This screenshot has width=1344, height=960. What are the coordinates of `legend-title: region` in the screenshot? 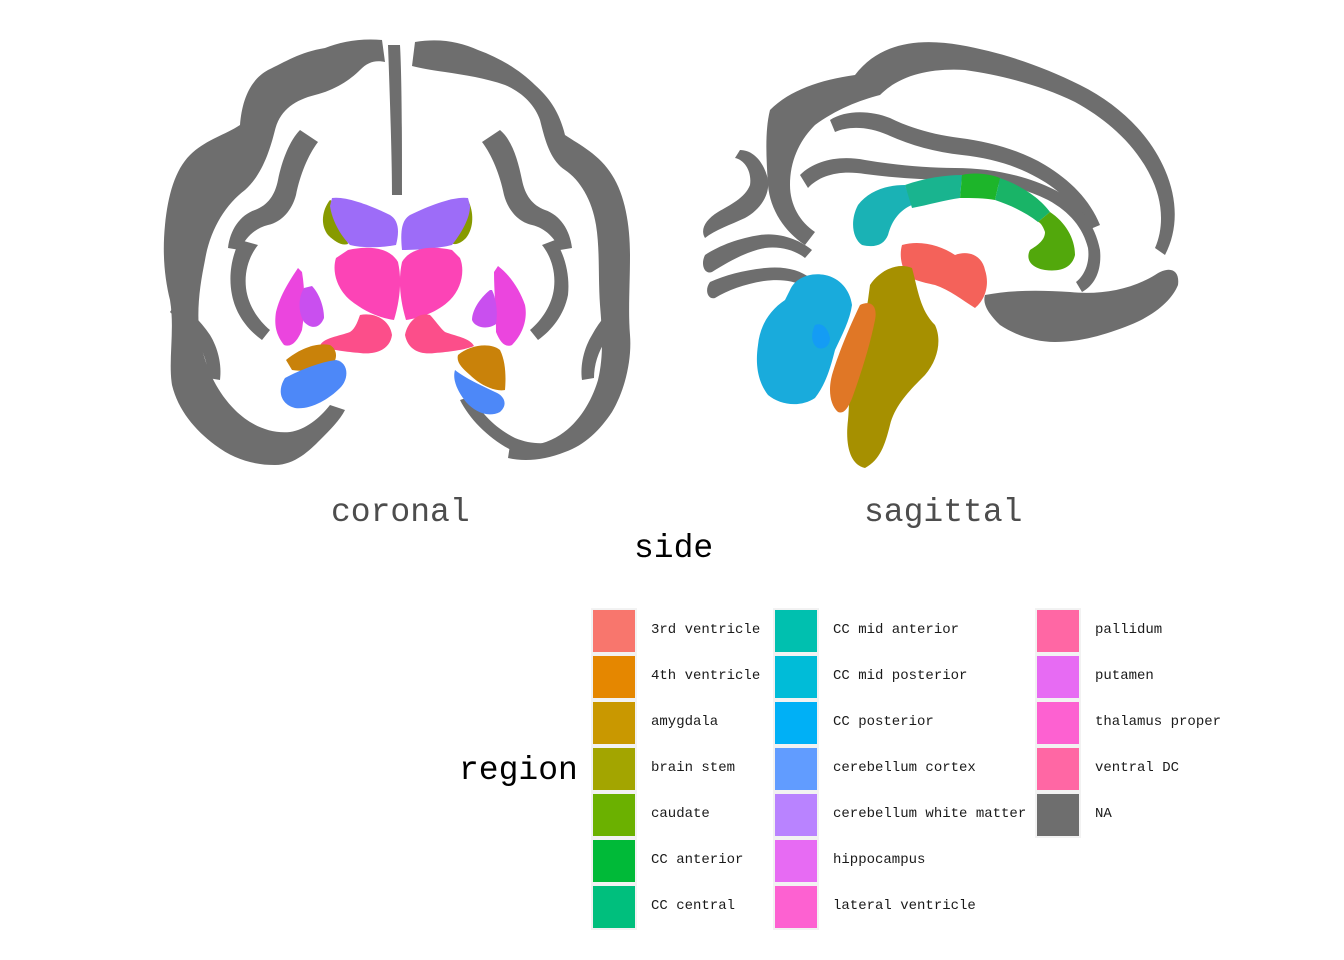 It's located at (518, 770).